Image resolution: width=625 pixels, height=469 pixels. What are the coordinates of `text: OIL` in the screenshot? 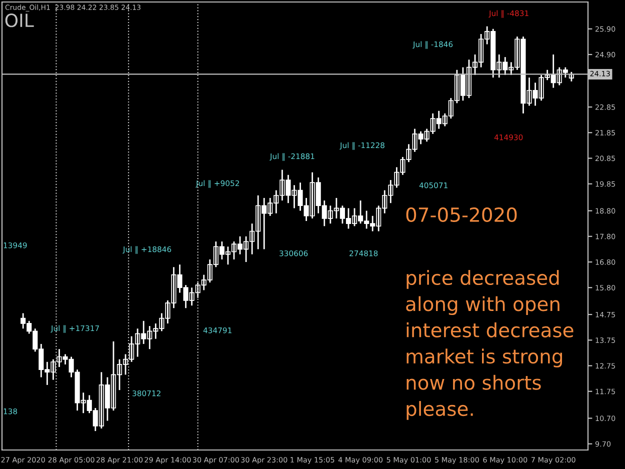 It's located at (19, 21).